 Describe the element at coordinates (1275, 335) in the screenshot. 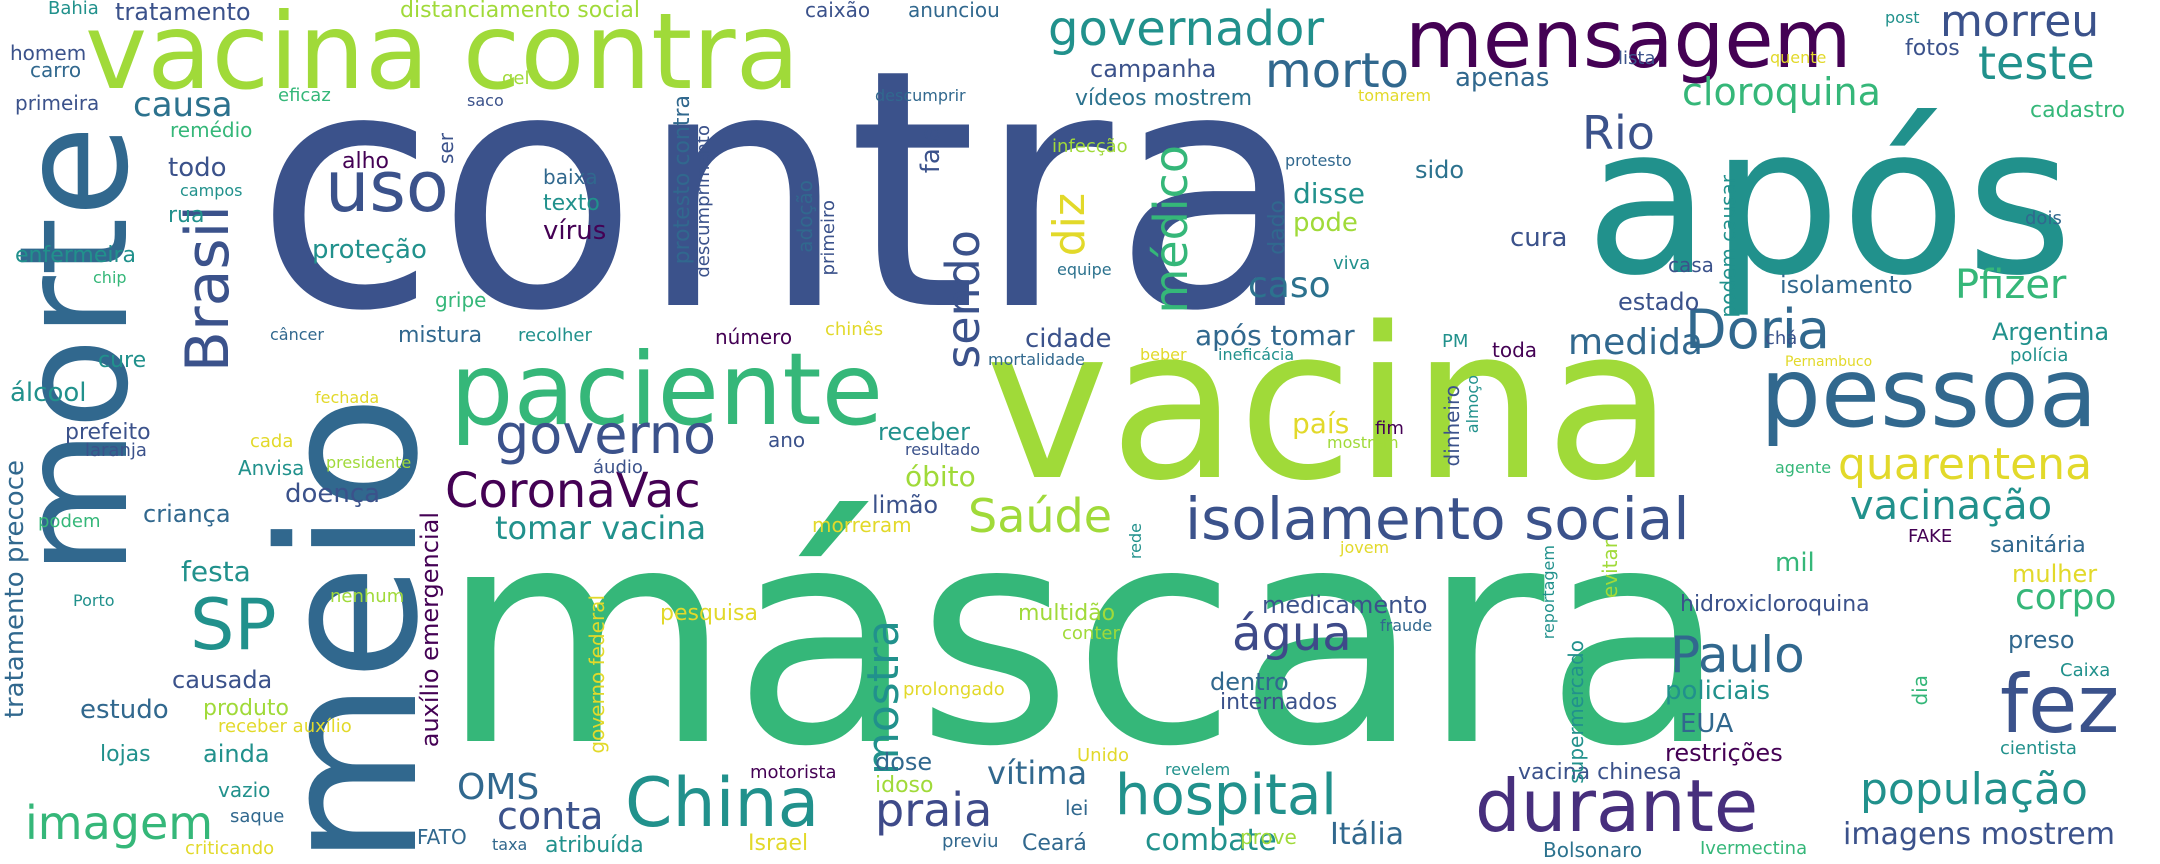

I see `word-apos-tomar: após tomar` at that location.